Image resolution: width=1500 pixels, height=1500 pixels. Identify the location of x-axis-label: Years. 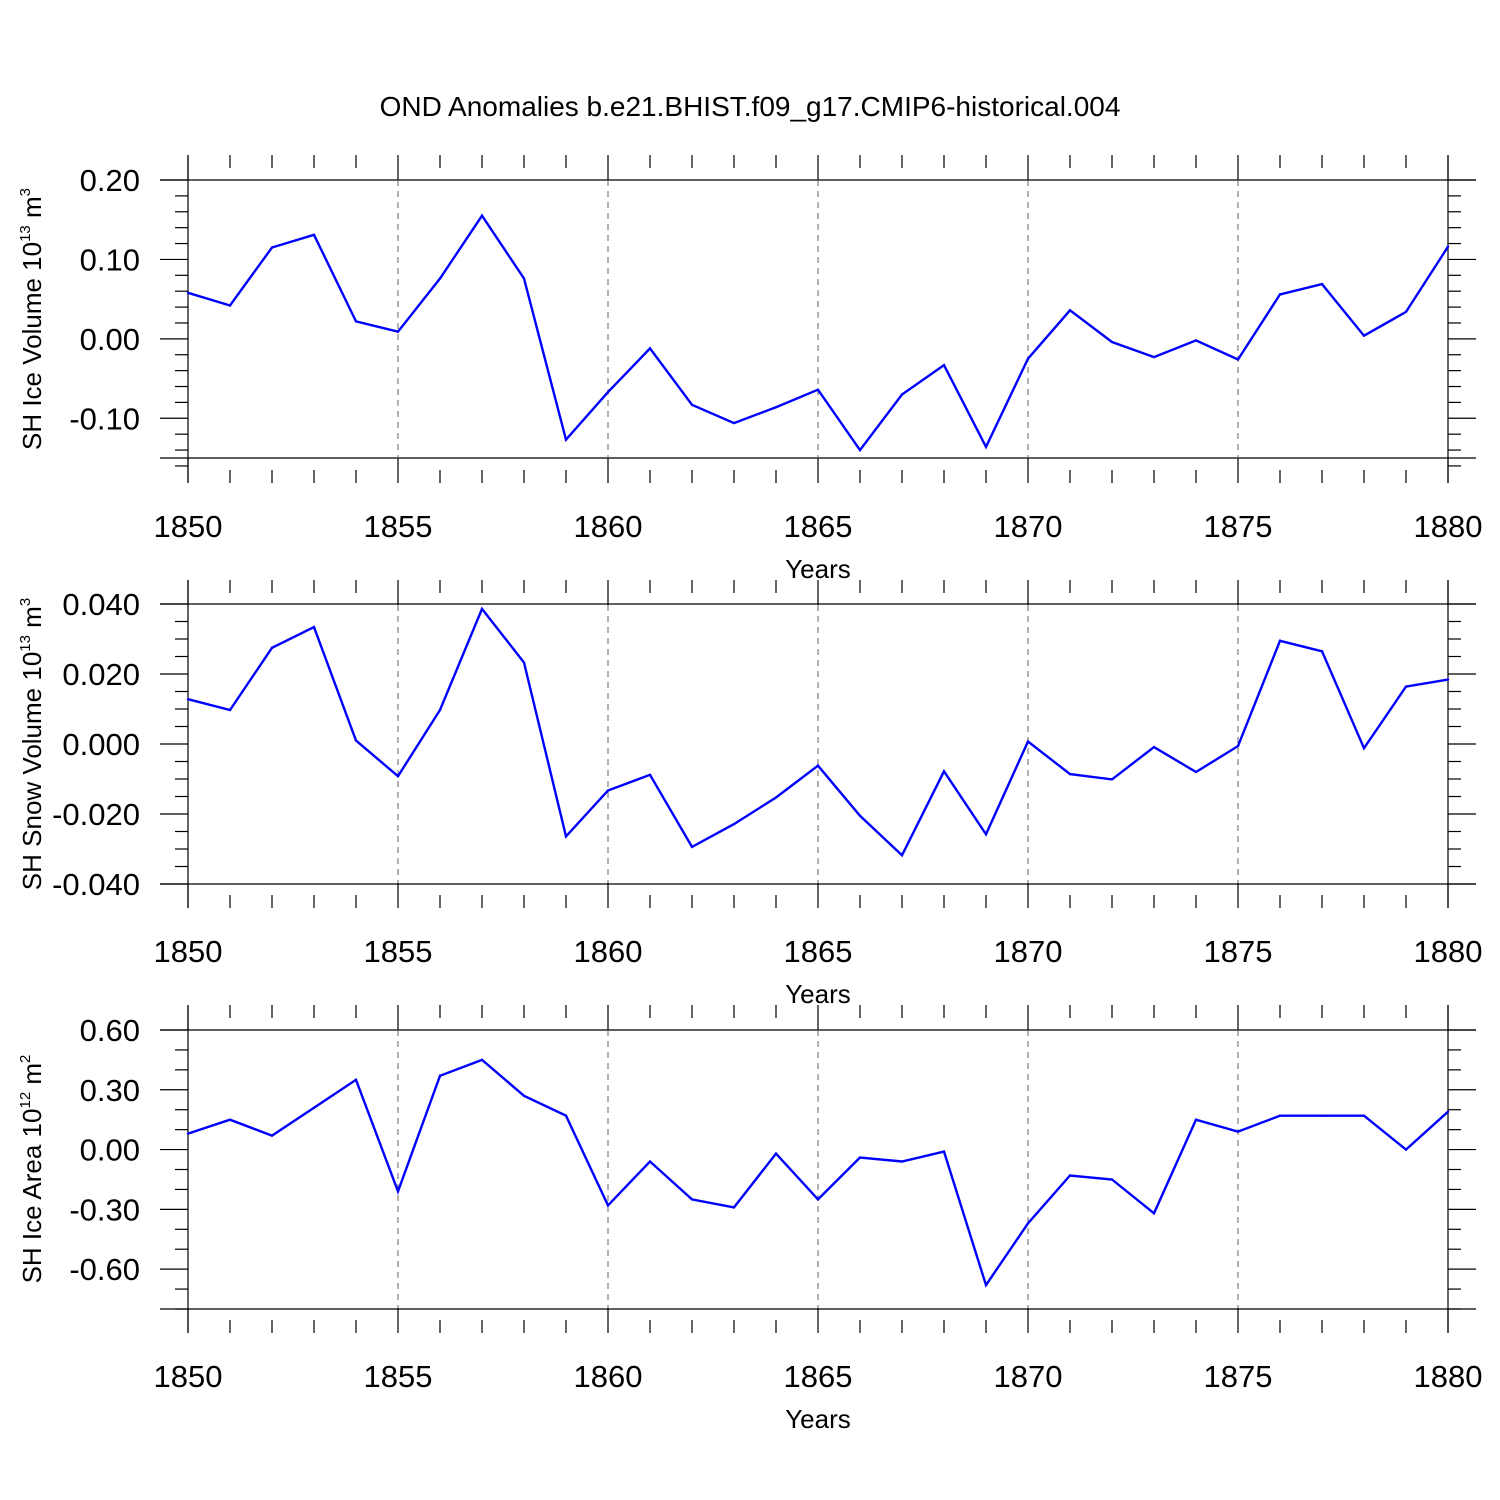
(818, 569).